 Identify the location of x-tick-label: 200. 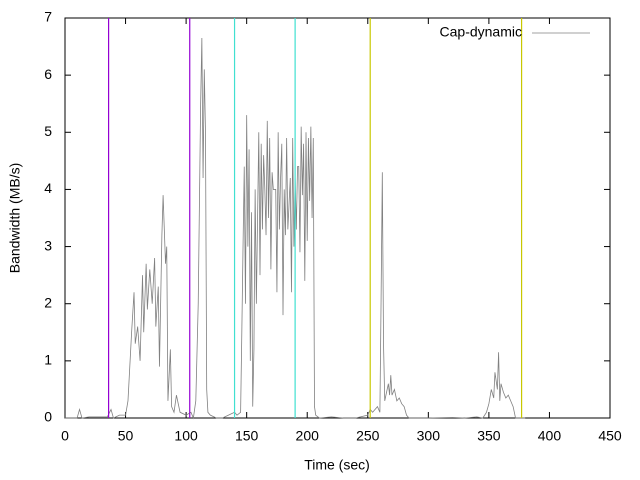
(308, 436).